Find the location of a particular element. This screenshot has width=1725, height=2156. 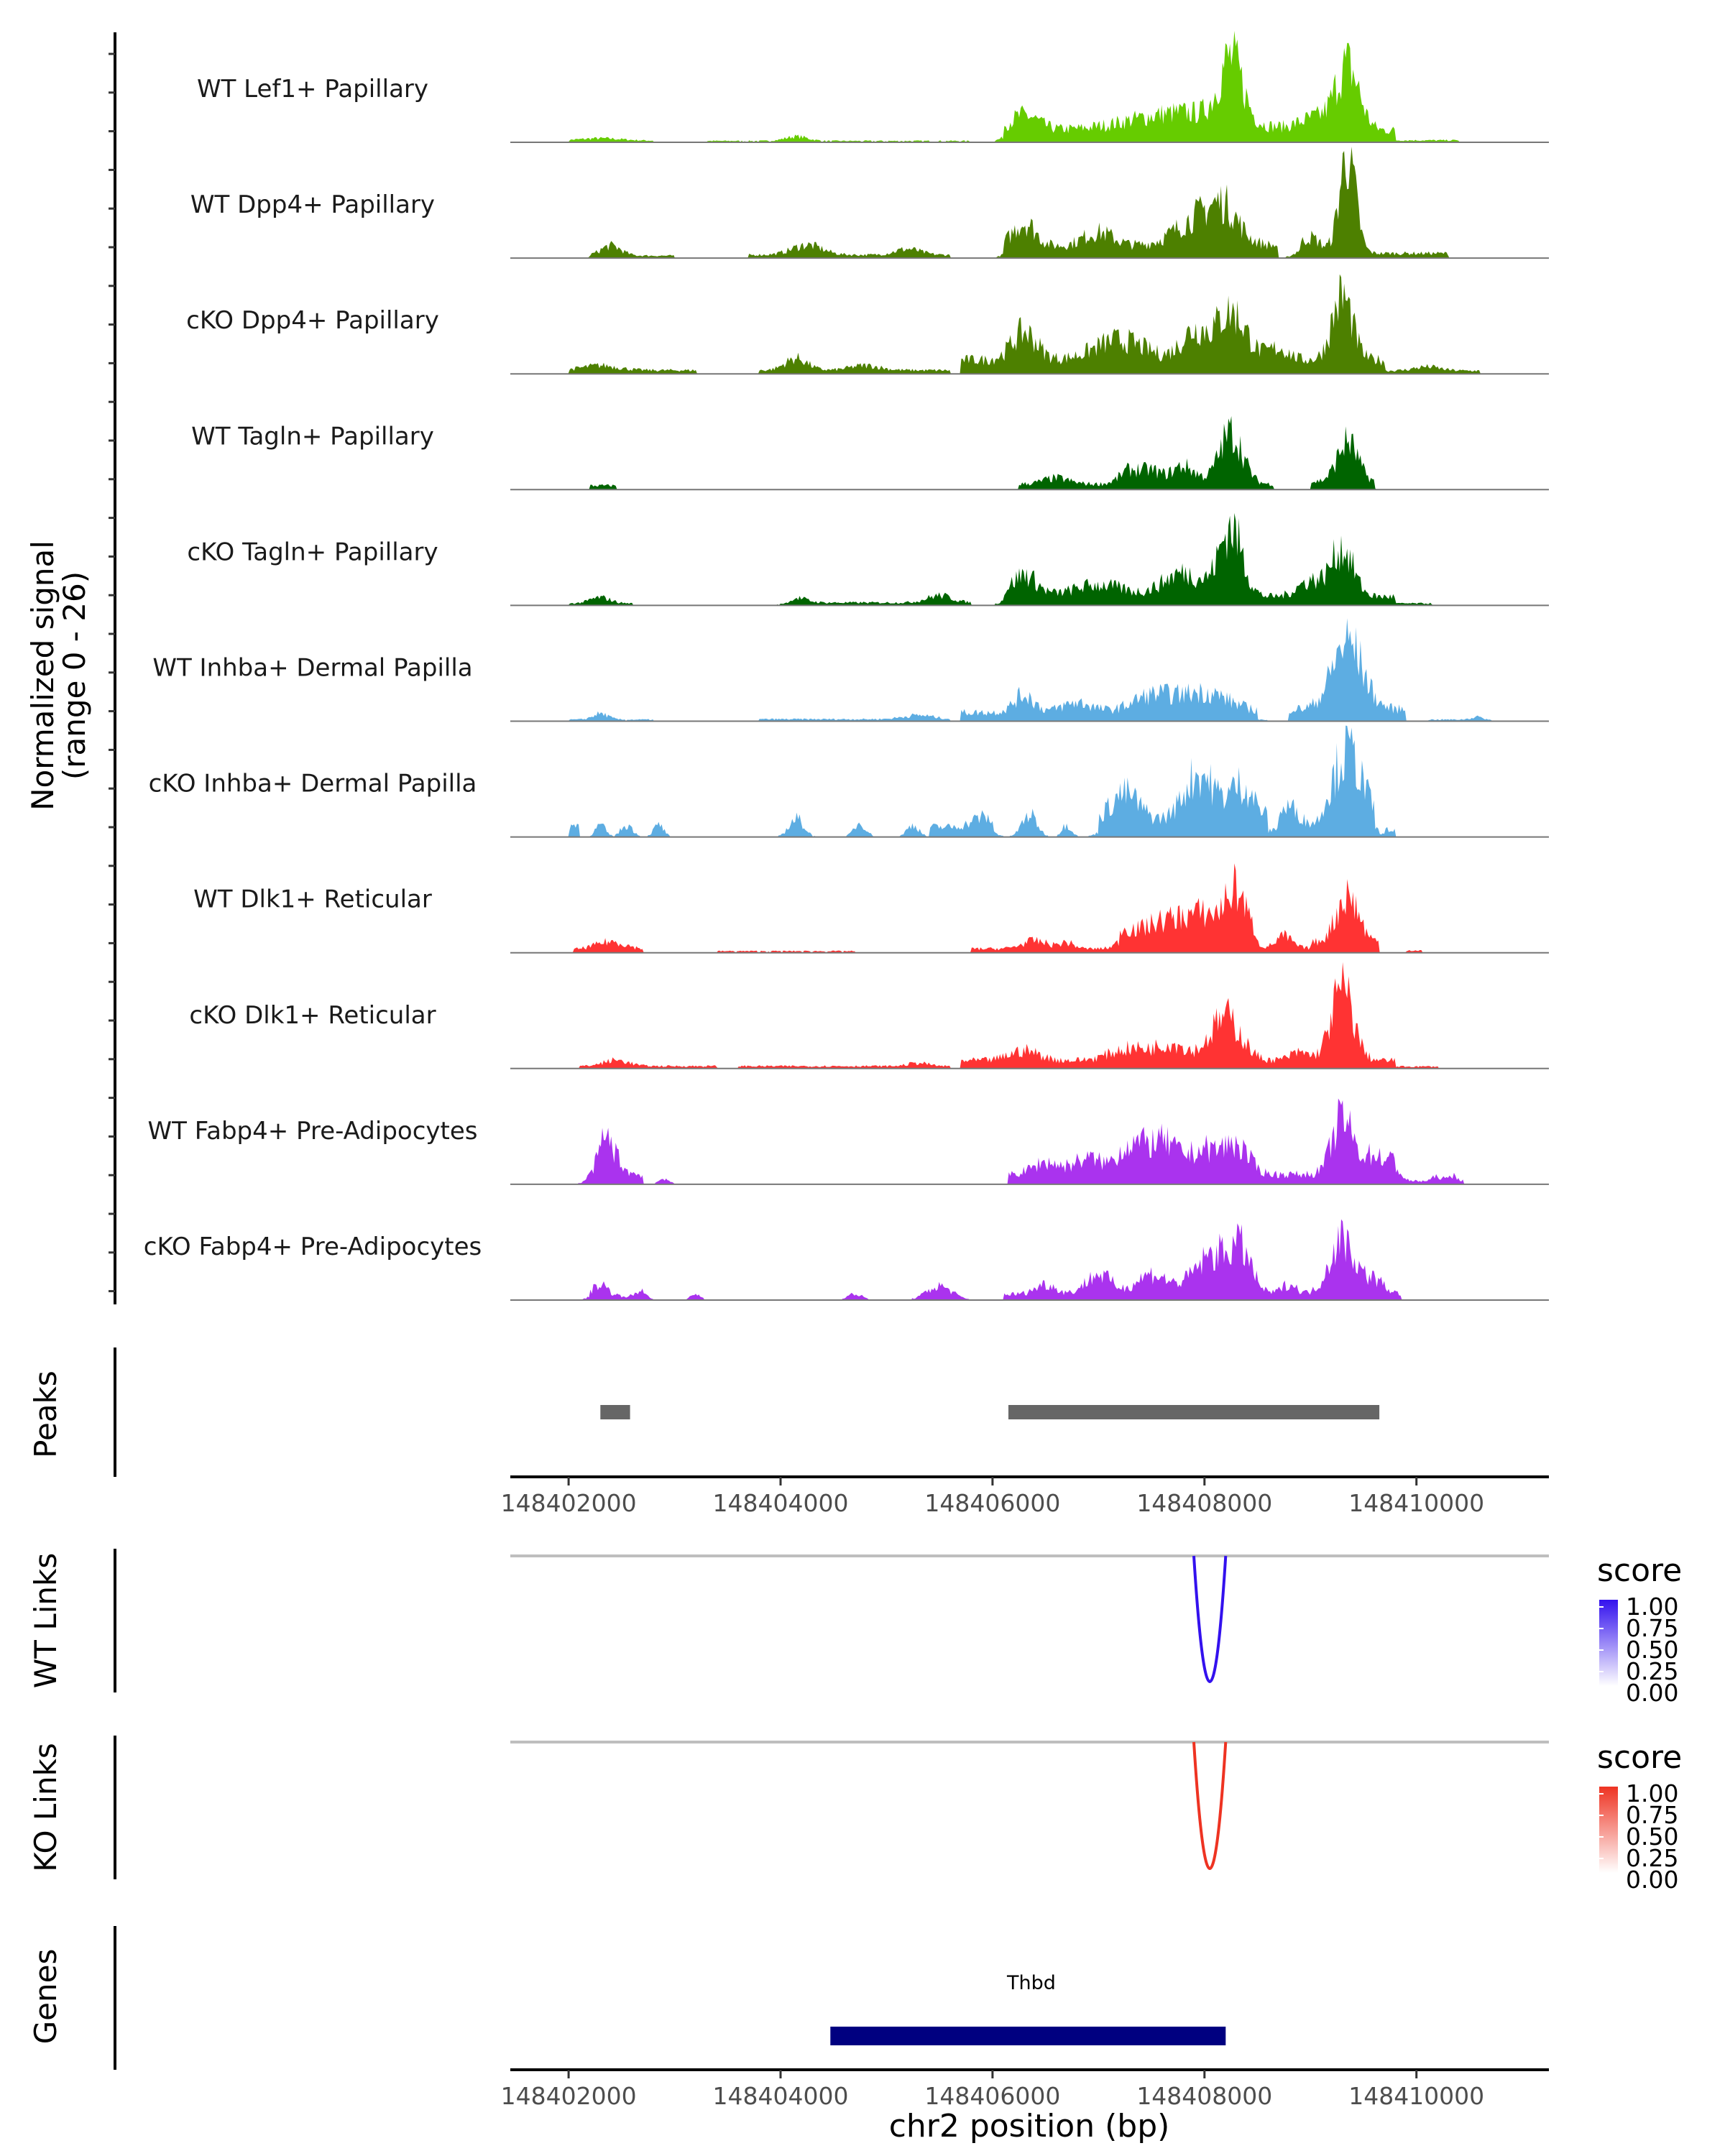

track-label: cKO Dlk1+ Reticular is located at coordinates (312, 1015).